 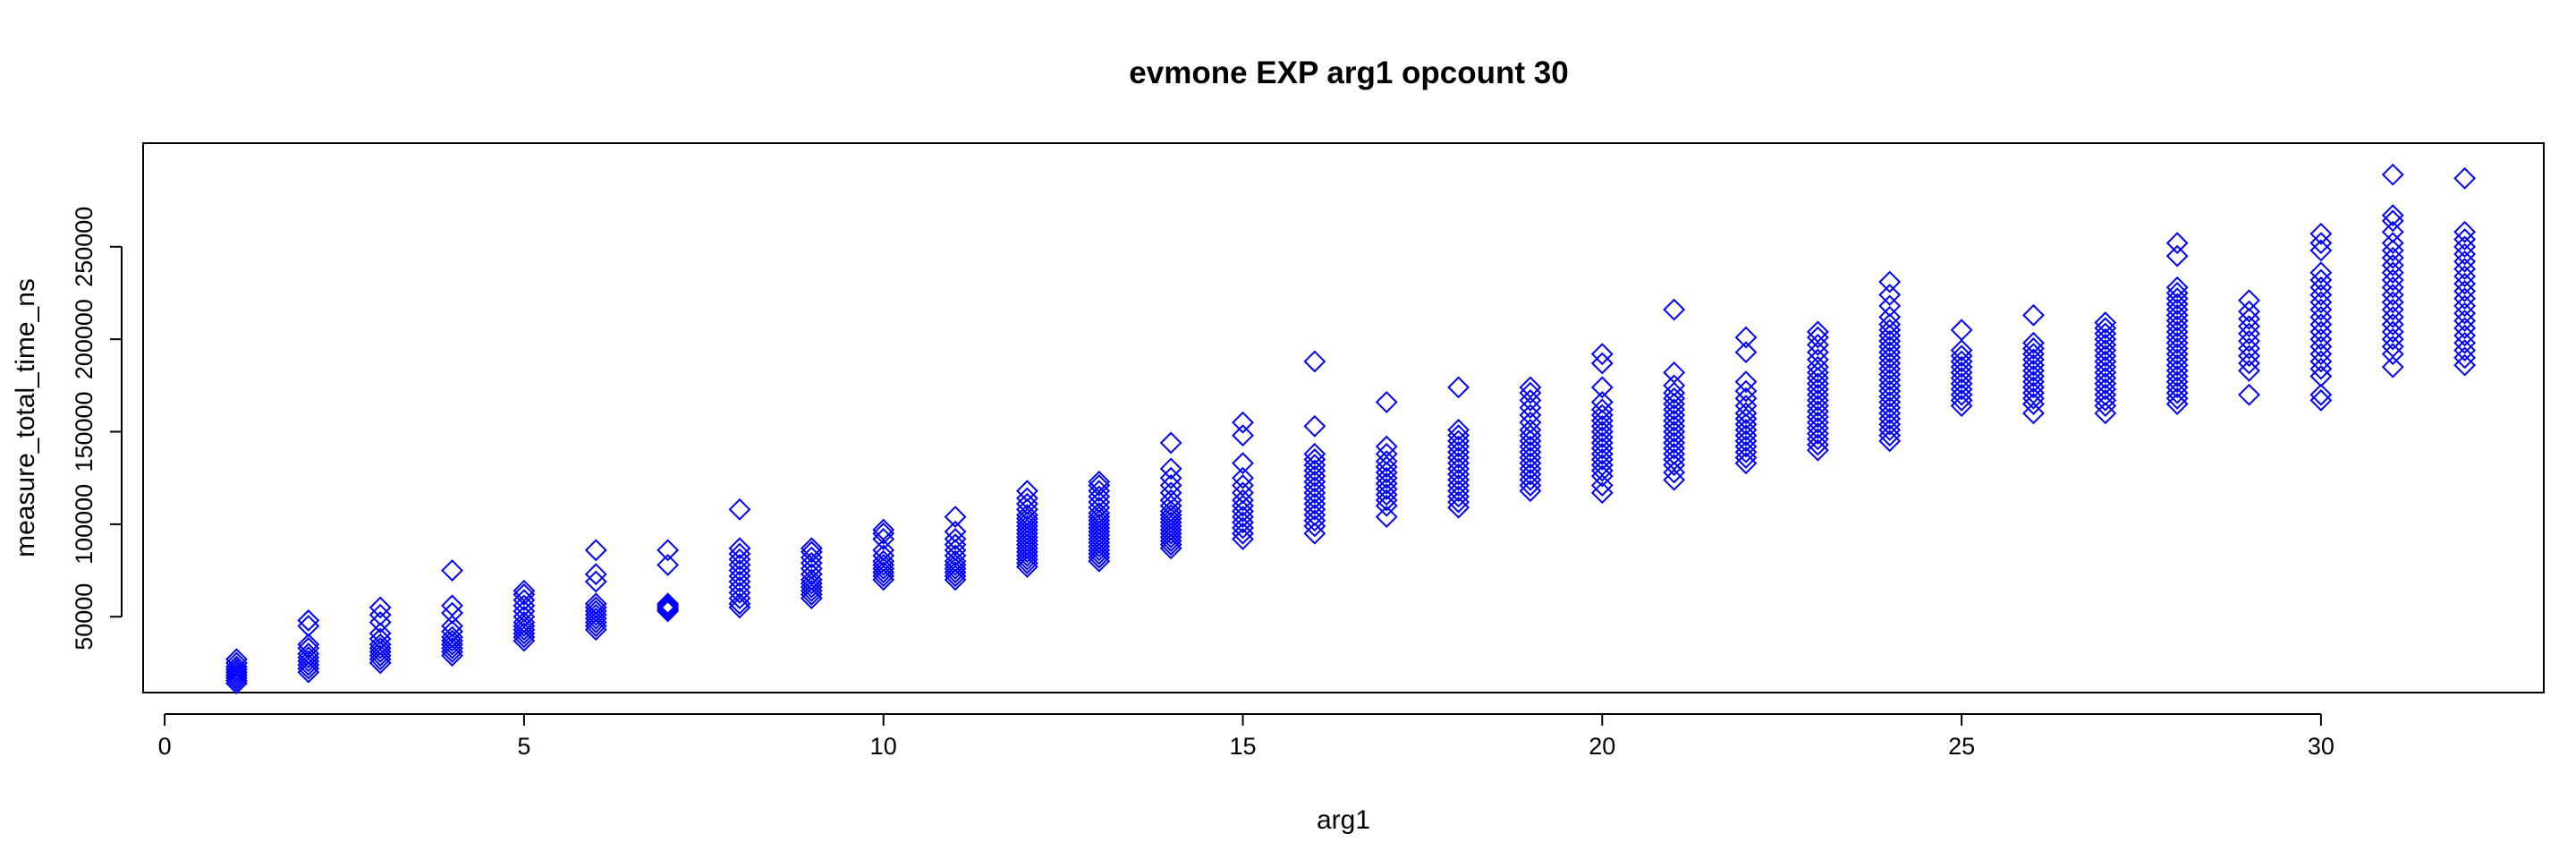 I want to click on y-tick-label: 150000, so click(x=84, y=431).